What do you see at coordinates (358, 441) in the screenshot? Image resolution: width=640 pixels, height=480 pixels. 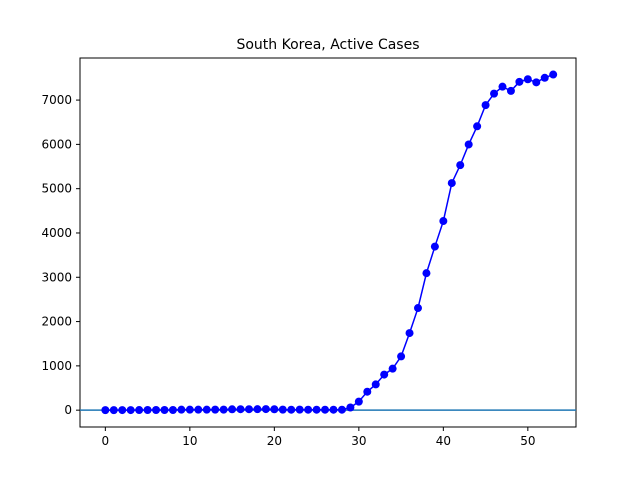 I see `x-tick-label: 30` at bounding box center [358, 441].